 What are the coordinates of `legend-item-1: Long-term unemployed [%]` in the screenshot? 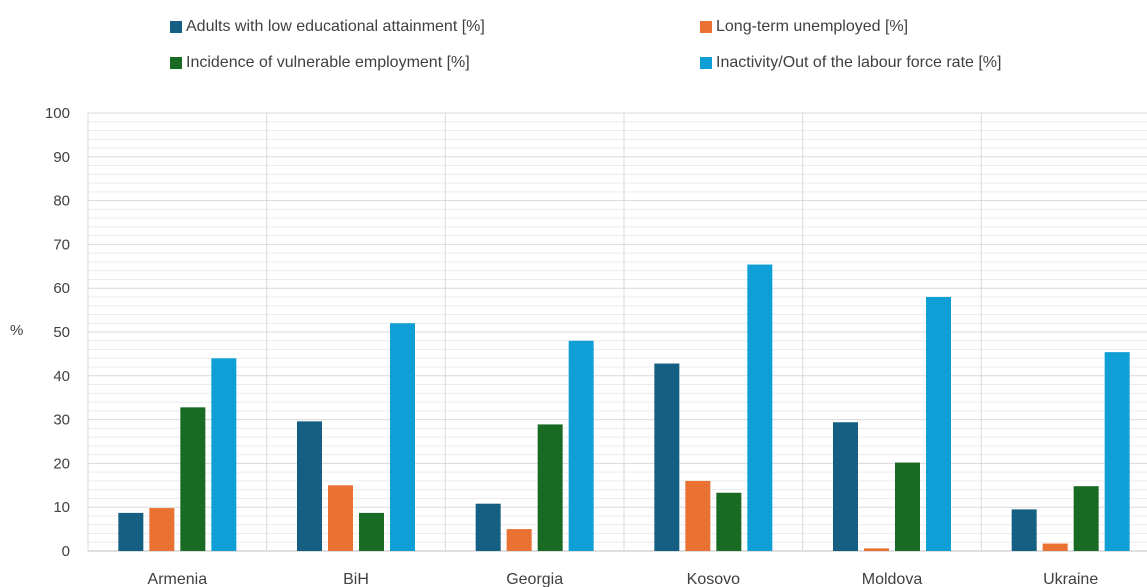 It's located at (804, 27).